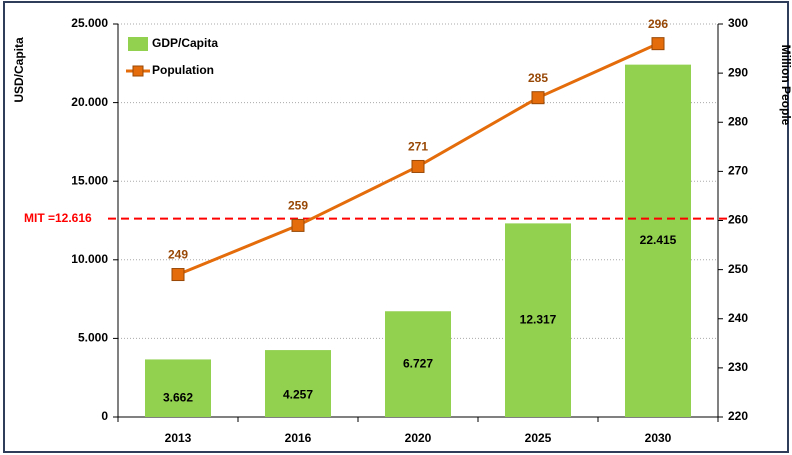  What do you see at coordinates (738, 72) in the screenshot?
I see `y2-tick-label: 290` at bounding box center [738, 72].